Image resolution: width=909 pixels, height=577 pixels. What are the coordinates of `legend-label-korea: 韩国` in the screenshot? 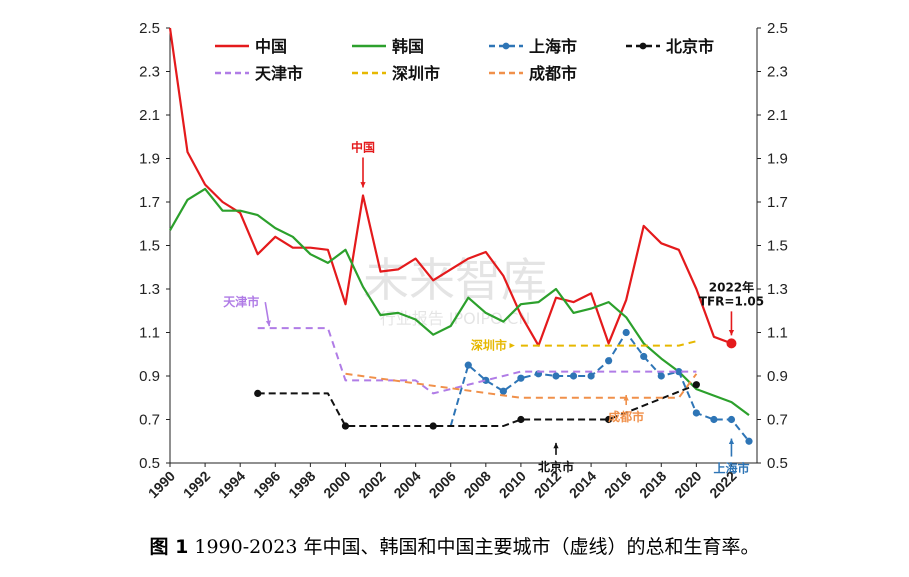 It's located at (408, 46).